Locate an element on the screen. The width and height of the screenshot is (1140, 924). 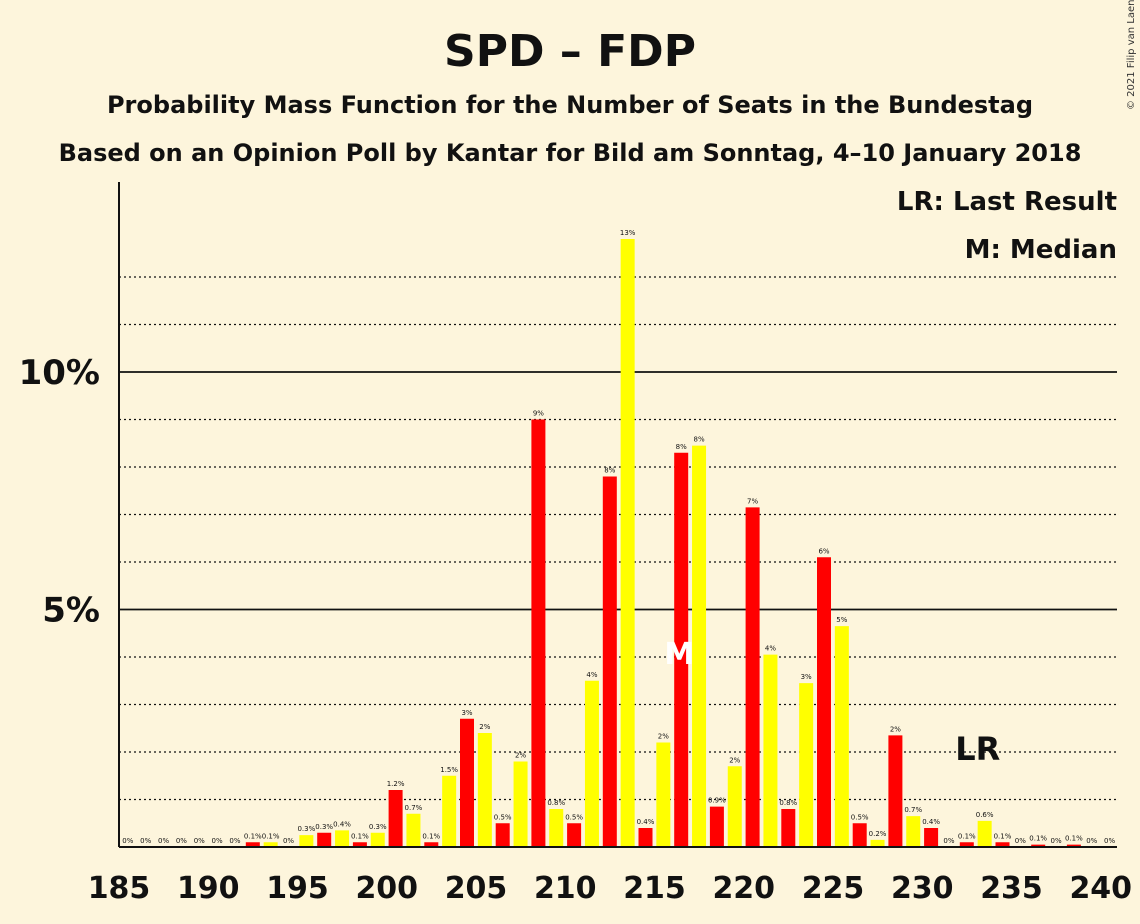
chart-title: SPD – FDP is located at coordinates (570, 51).